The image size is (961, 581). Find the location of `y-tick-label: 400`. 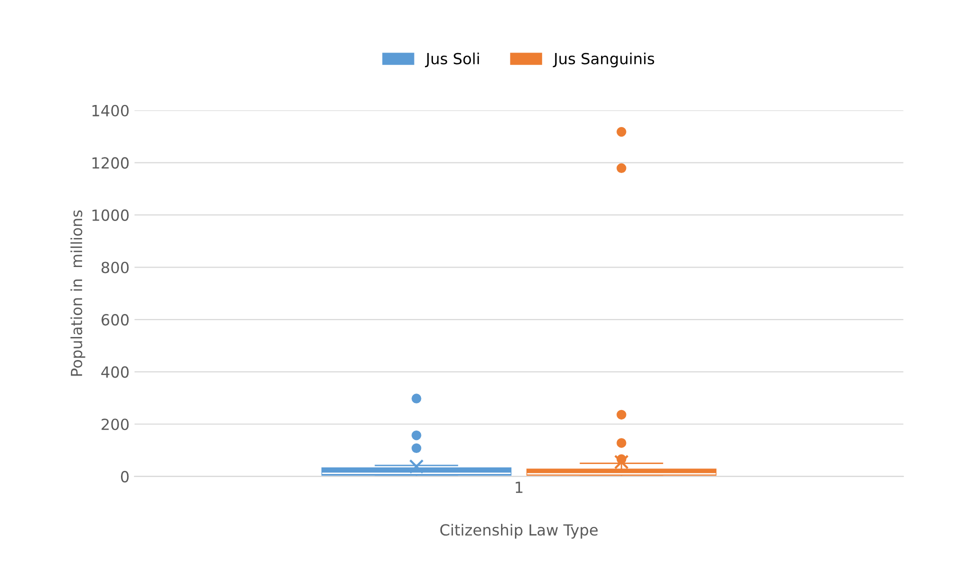

y-tick-label: 400 is located at coordinates (115, 372).